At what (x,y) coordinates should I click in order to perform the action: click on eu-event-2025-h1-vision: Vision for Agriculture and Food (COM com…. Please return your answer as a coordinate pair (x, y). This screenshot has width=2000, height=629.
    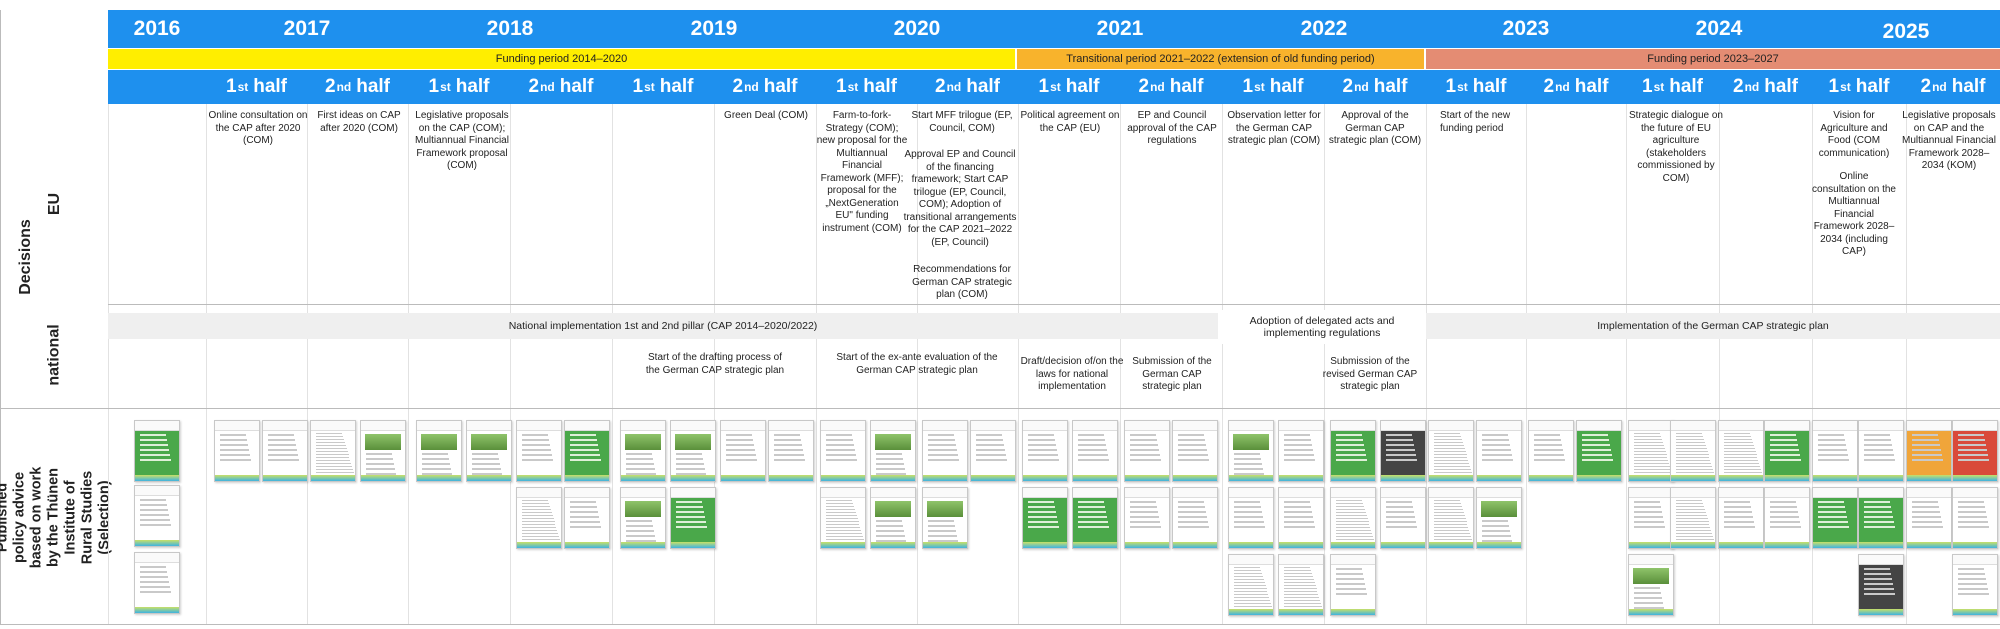
    Looking at the image, I should click on (1854, 134).